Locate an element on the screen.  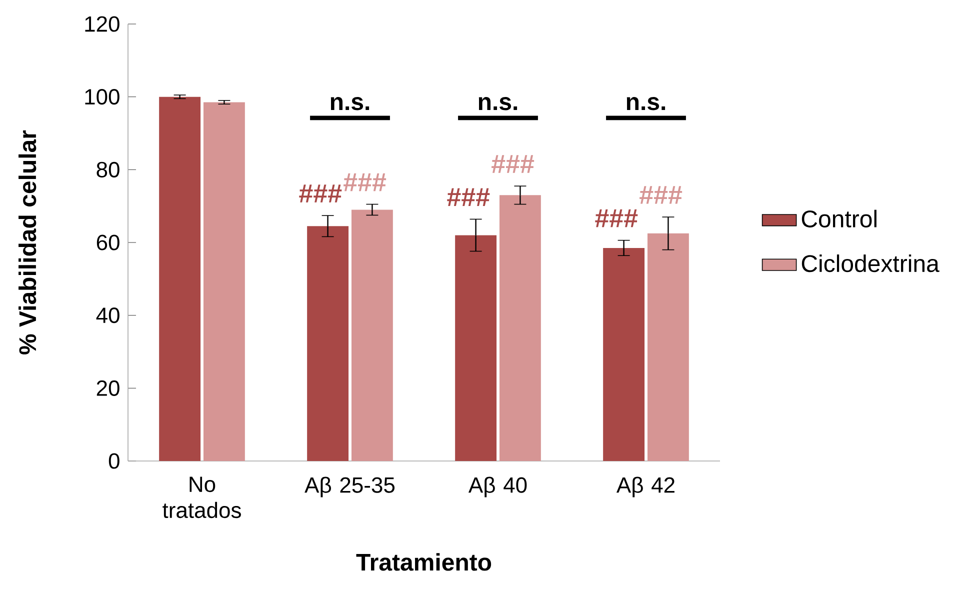
y-tick-label: 0 is located at coordinates (114, 461).